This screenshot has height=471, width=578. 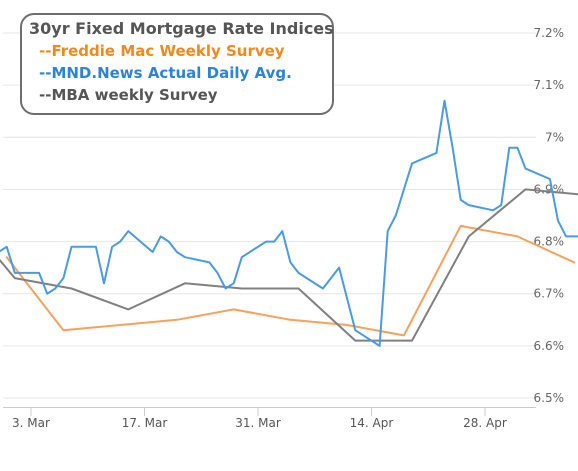 What do you see at coordinates (258, 423) in the screenshot?
I see `x-tick-label: 31. Mar` at bounding box center [258, 423].